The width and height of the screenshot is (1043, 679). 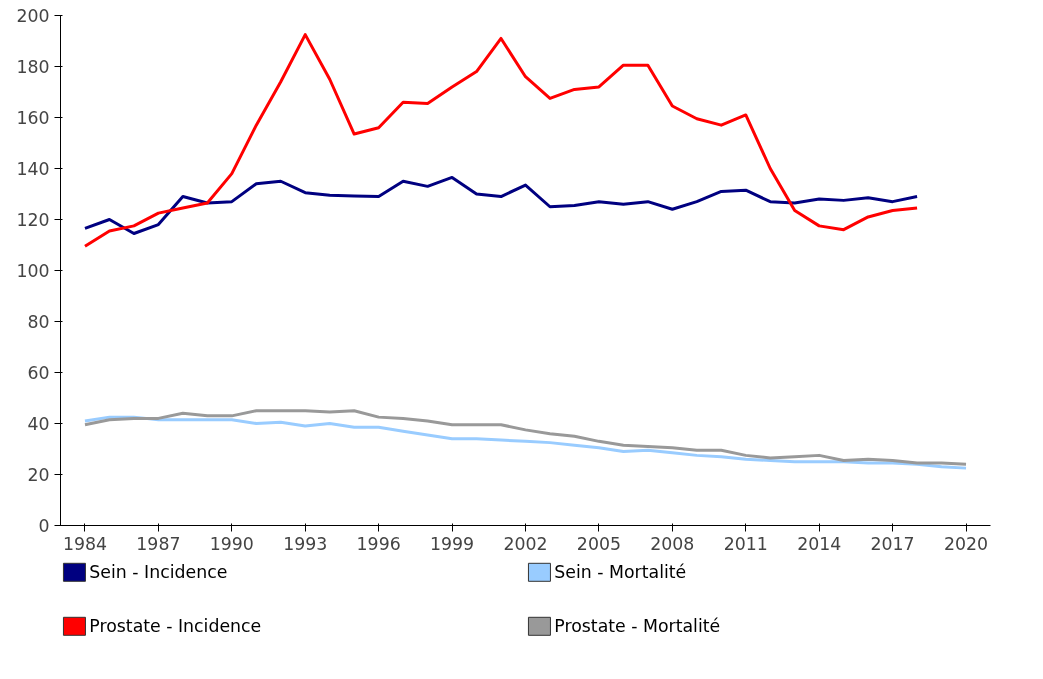 I want to click on x-tick-label: 1984, so click(x=85, y=543).